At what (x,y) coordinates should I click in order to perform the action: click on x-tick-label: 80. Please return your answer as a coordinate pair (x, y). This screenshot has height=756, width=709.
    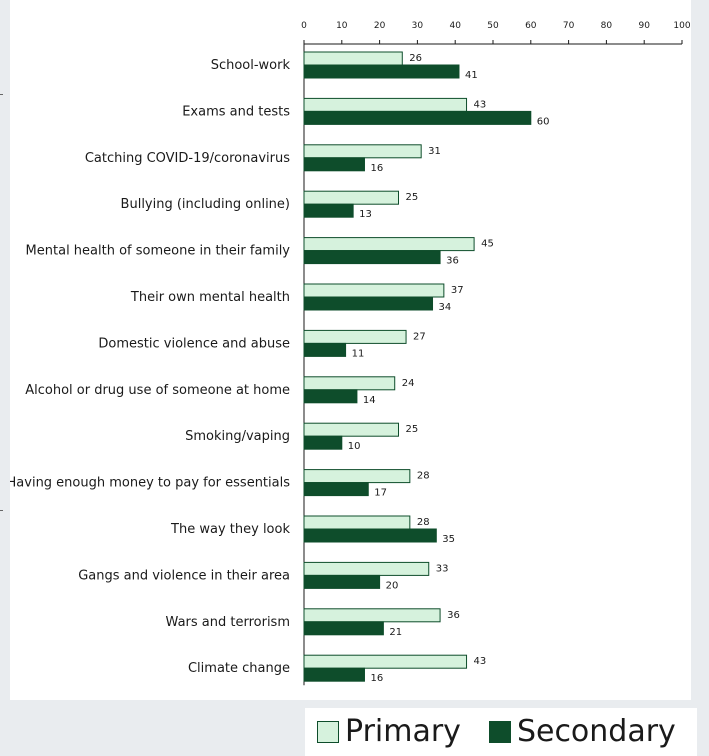
    Looking at the image, I should click on (607, 26).